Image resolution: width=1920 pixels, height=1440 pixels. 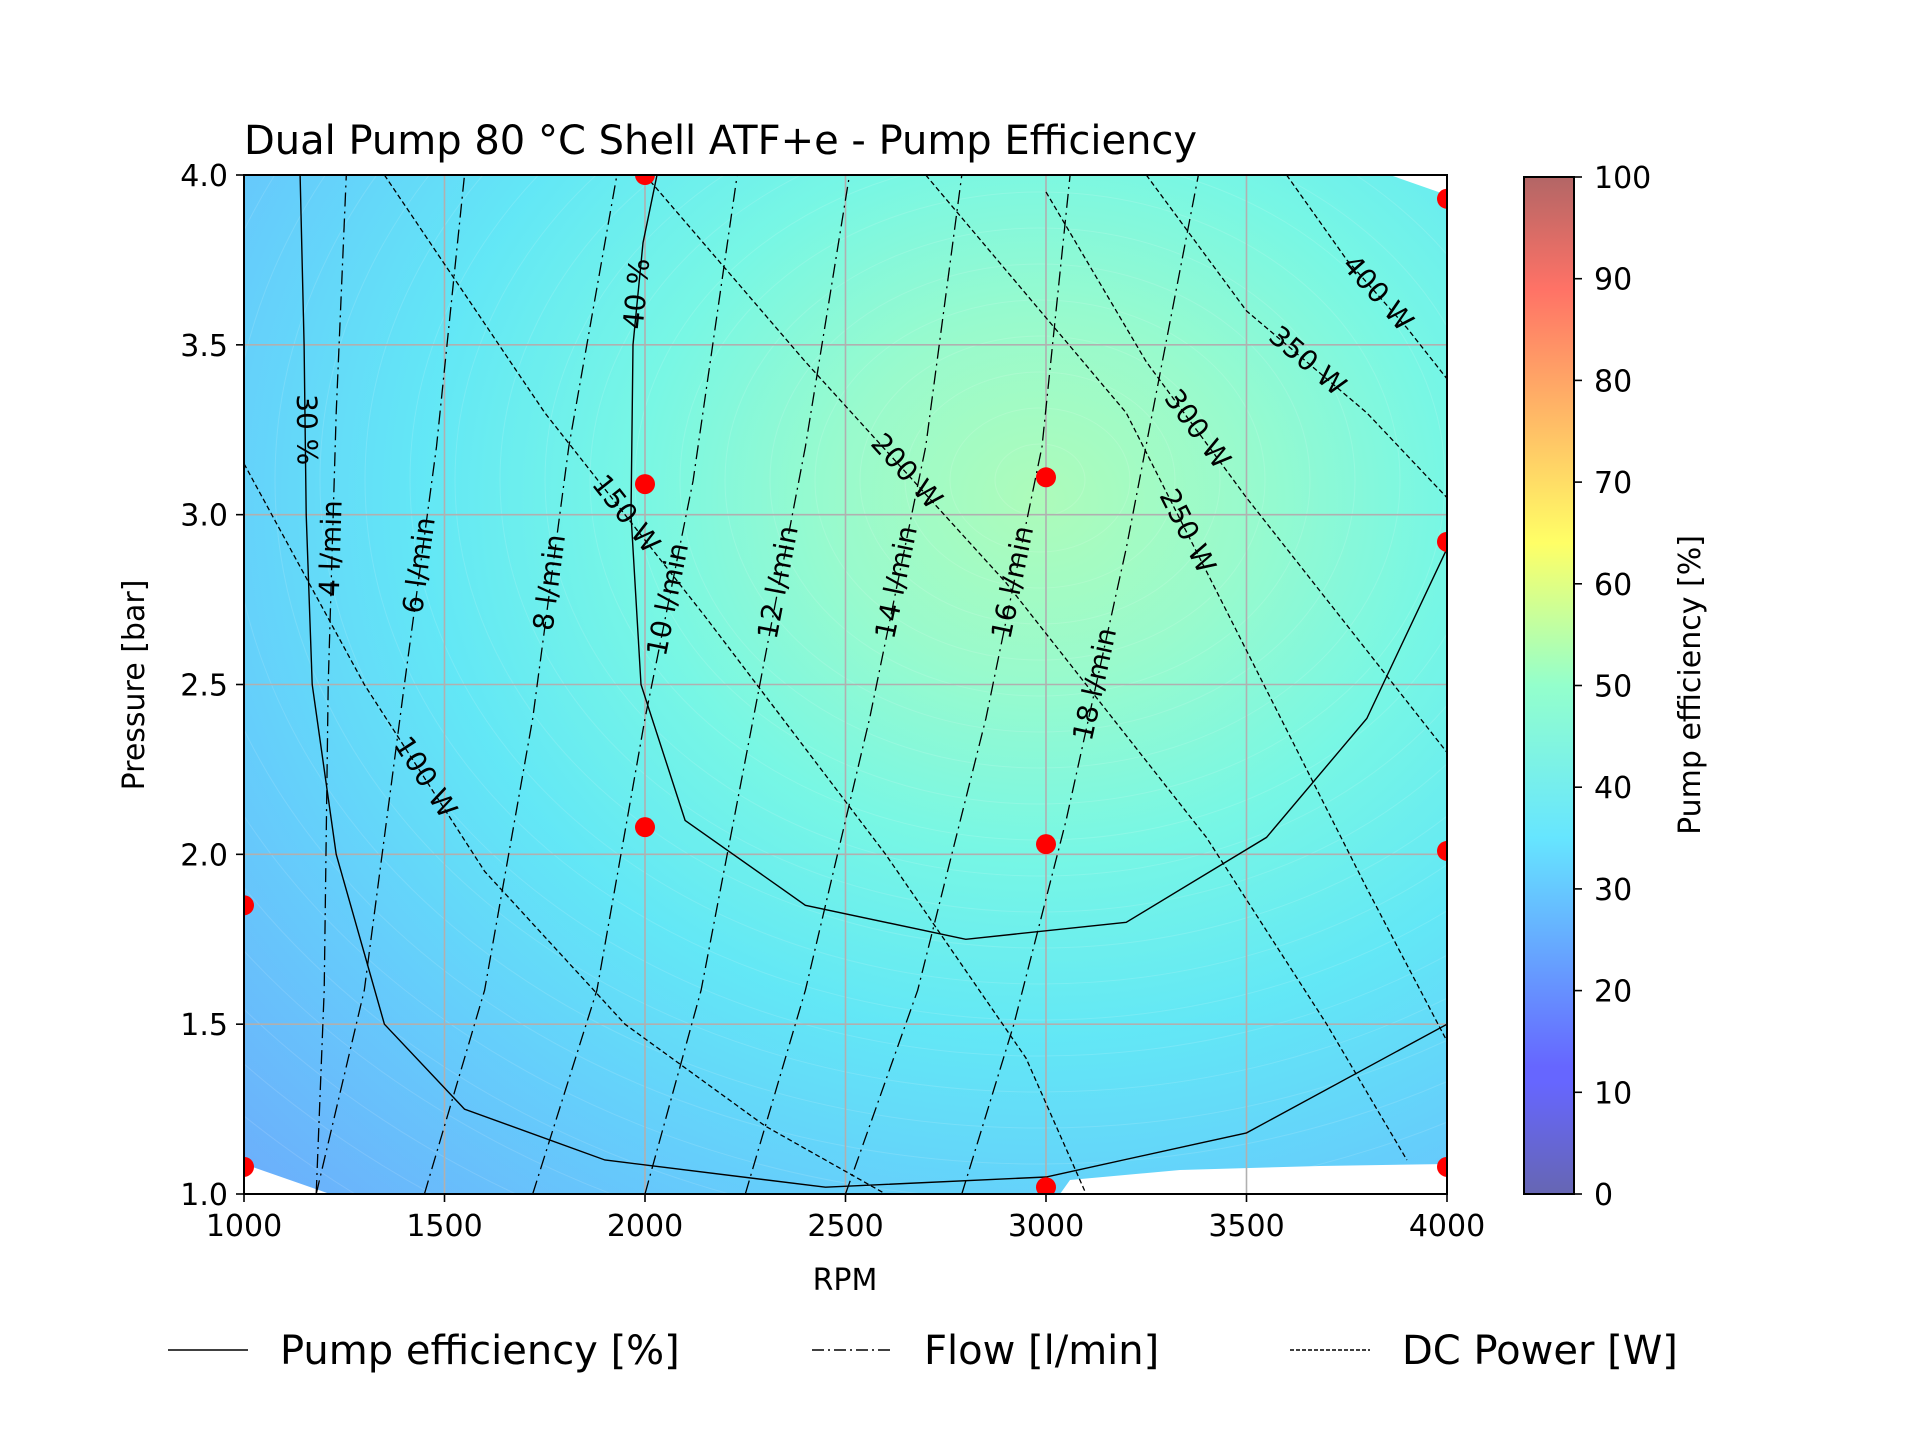 What do you see at coordinates (637, 294) in the screenshot?
I see `efficiency-contour-label: 40 %` at bounding box center [637, 294].